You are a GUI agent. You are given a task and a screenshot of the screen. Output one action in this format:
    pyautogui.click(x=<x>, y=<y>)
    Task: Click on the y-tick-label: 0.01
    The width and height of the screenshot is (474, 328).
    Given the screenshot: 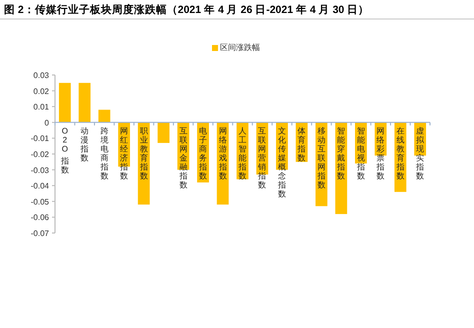 What is the action you would take?
    pyautogui.click(x=41, y=107)
    